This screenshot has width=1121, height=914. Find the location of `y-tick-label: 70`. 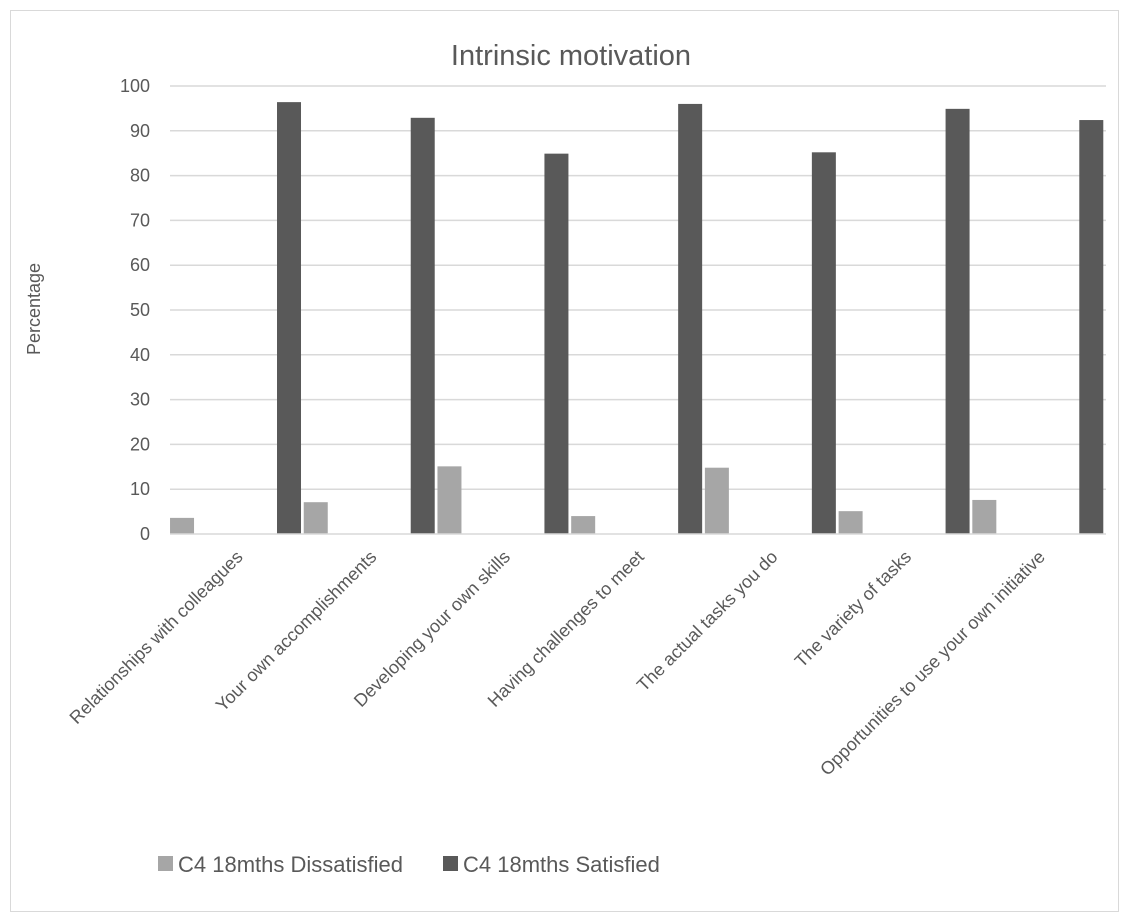

y-tick-label: 70 is located at coordinates (140, 220).